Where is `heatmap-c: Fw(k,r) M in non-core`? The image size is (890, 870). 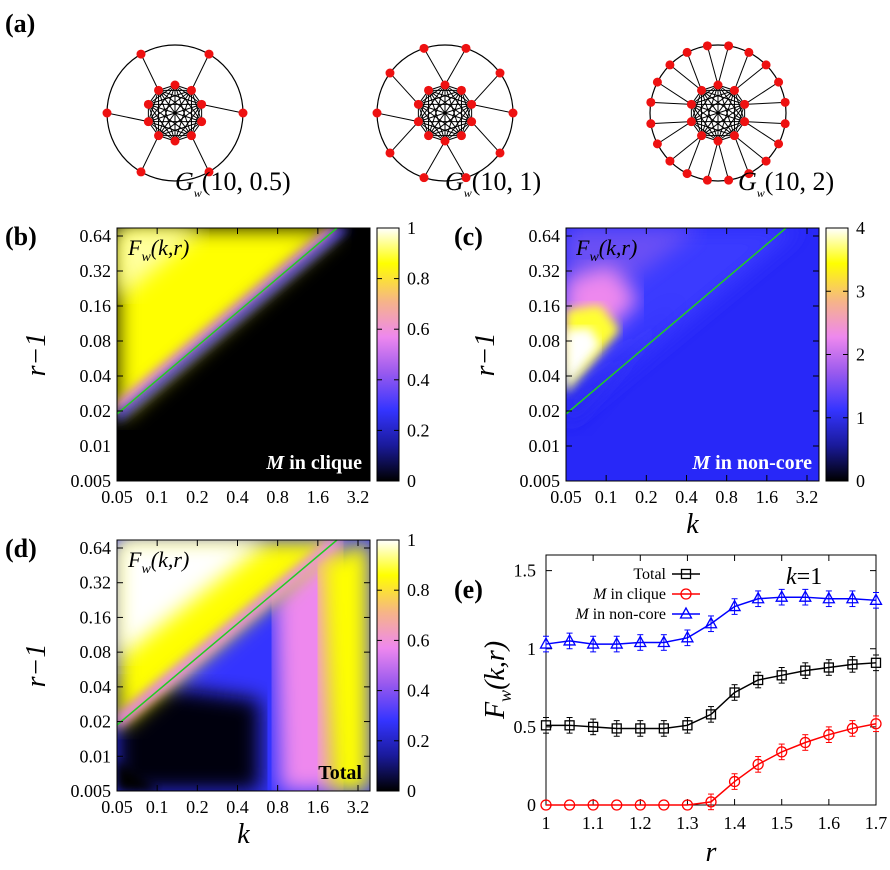 heatmap-c: Fw(k,r) M in non-core is located at coordinates (692, 354).